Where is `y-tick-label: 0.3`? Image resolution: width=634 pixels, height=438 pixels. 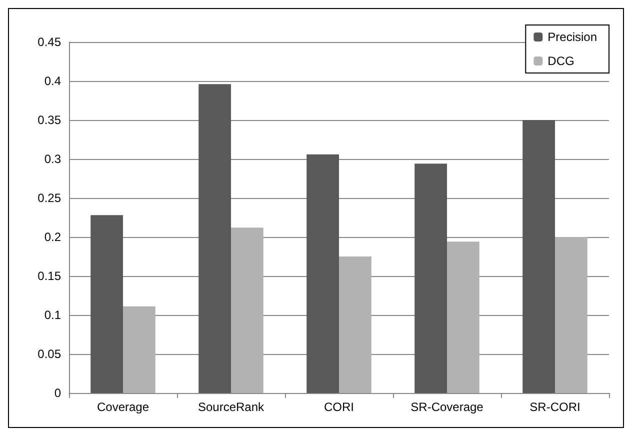 y-tick-label: 0.3 is located at coordinates (53, 159).